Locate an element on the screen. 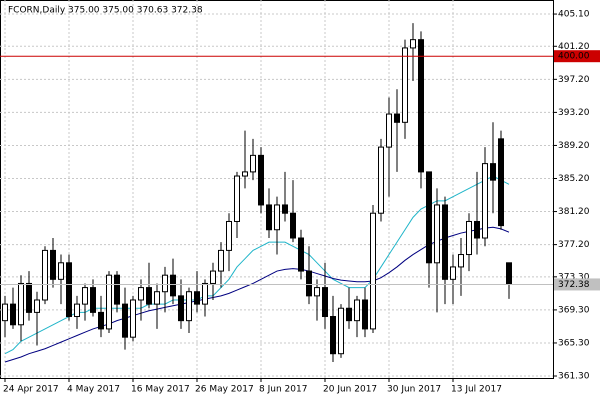 The height and width of the screenshot is (400, 600). y-tick-label: 393.20 is located at coordinates (574, 113).